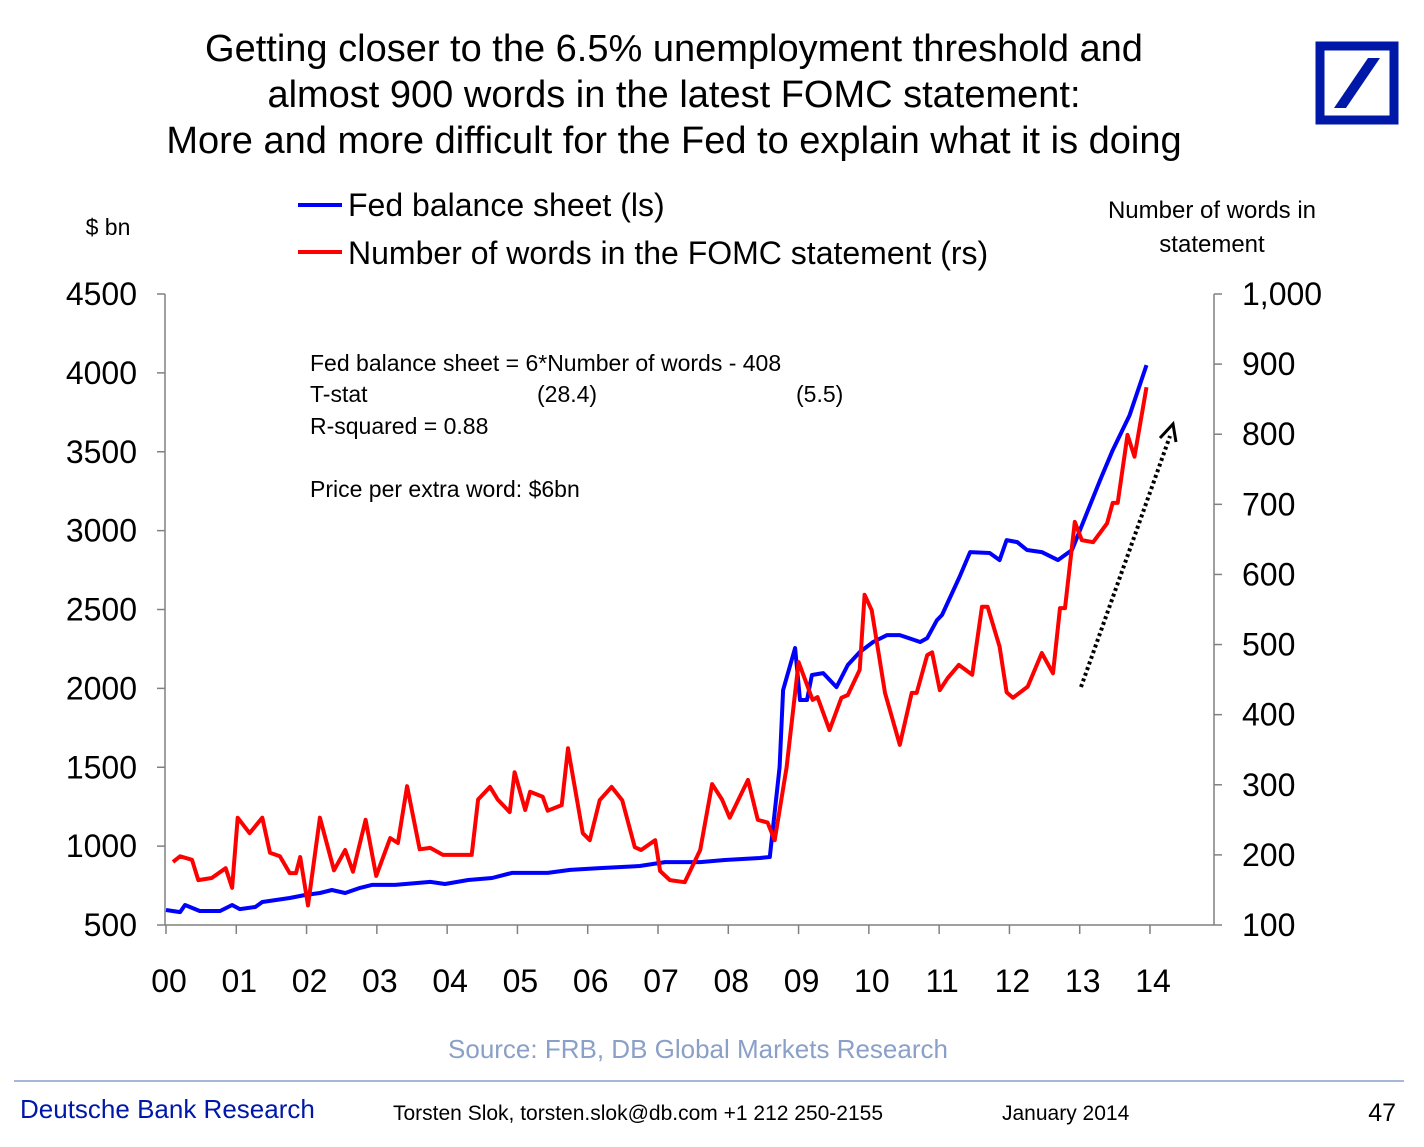  Describe the element at coordinates (1382, 1113) in the screenshot. I see `footer-page-number: 47` at that location.